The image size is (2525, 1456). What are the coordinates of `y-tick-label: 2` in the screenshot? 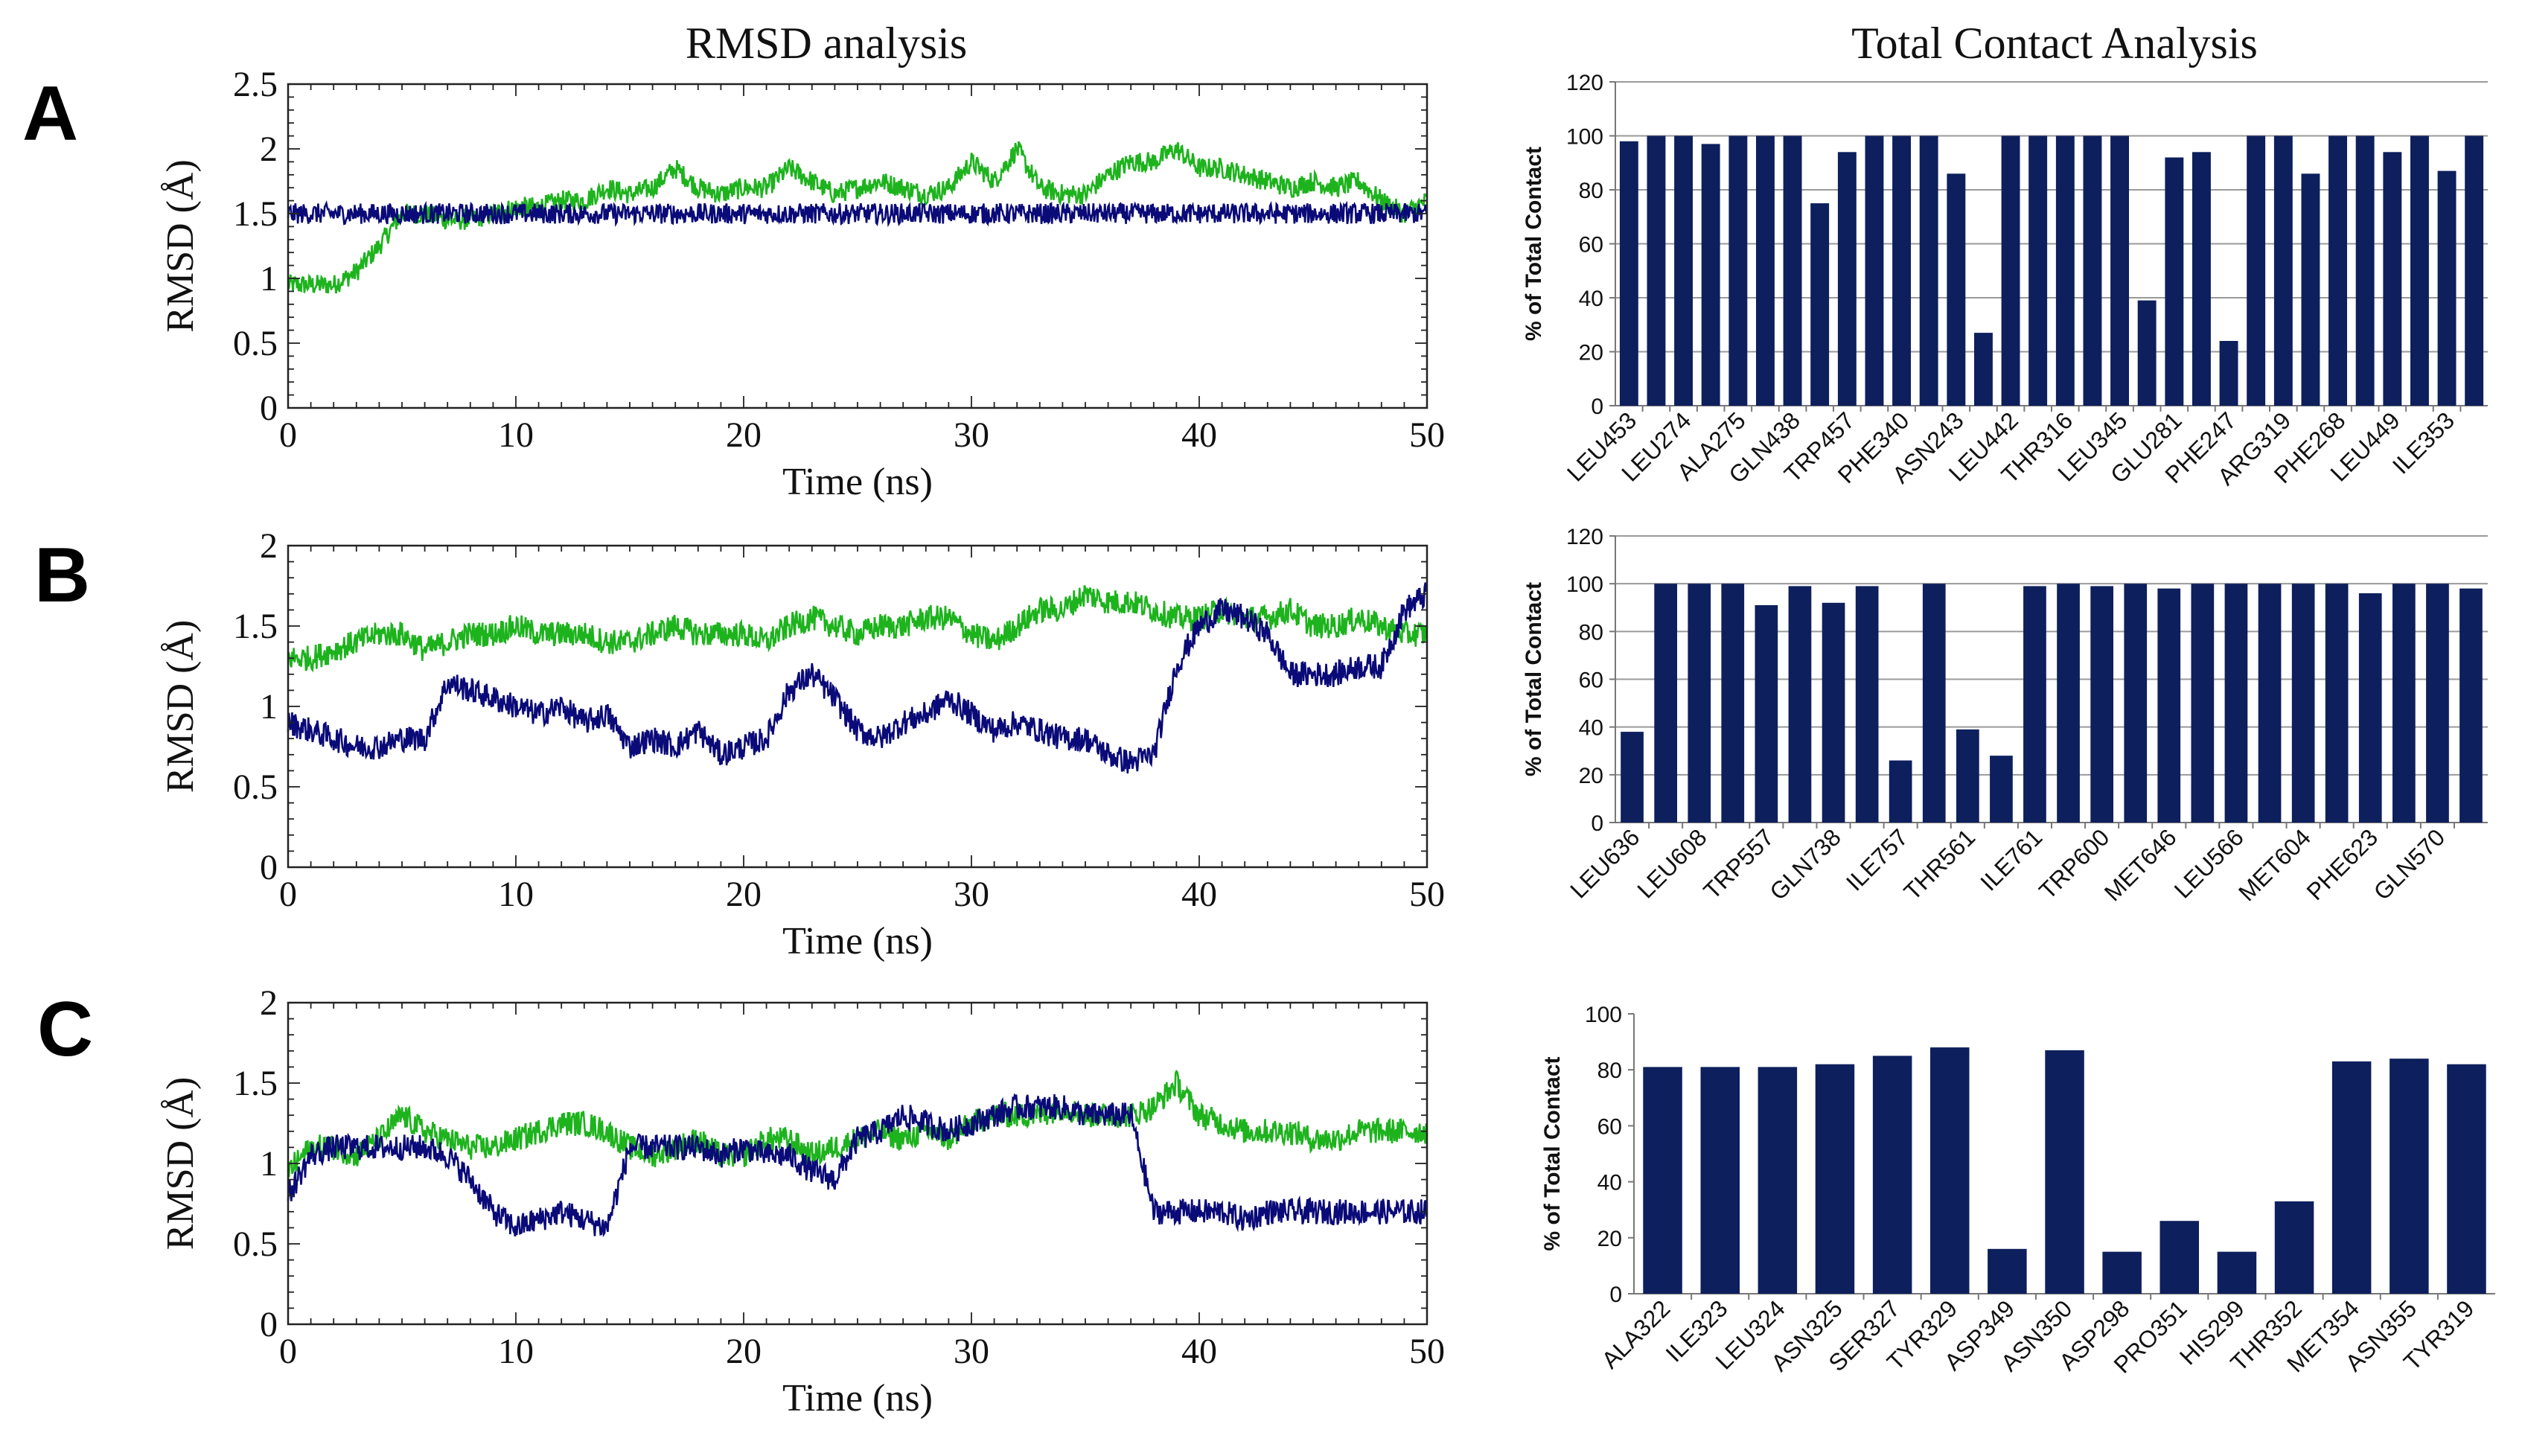 It's located at (269, 546).